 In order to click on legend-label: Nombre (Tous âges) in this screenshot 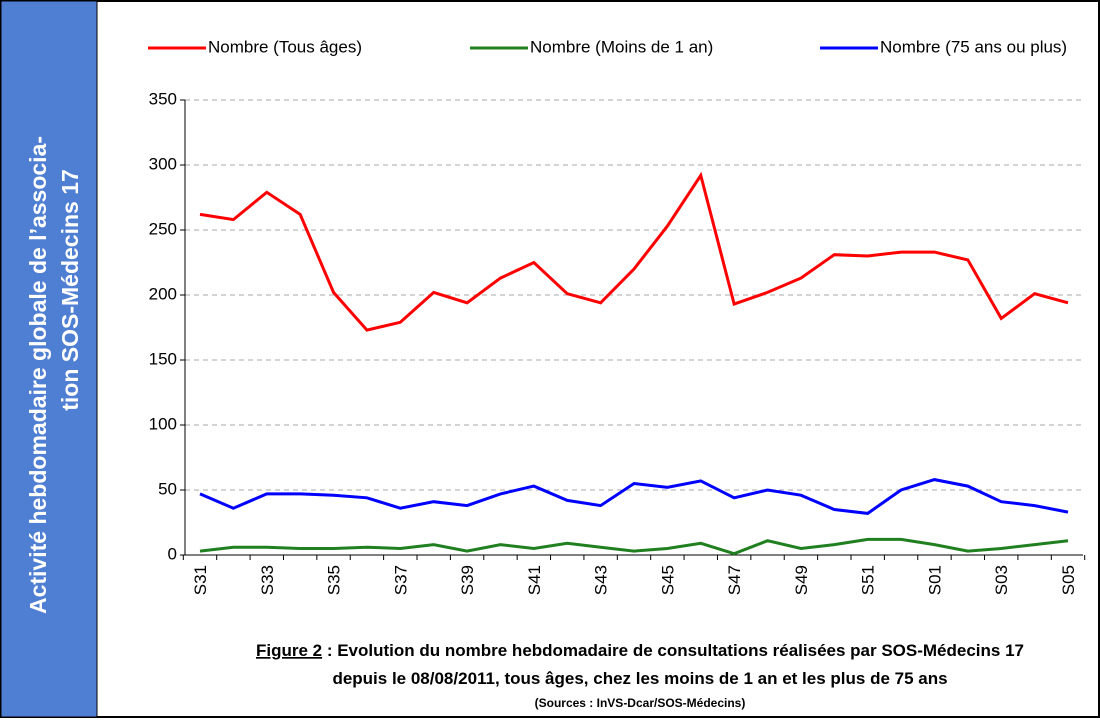, I will do `click(285, 46)`.